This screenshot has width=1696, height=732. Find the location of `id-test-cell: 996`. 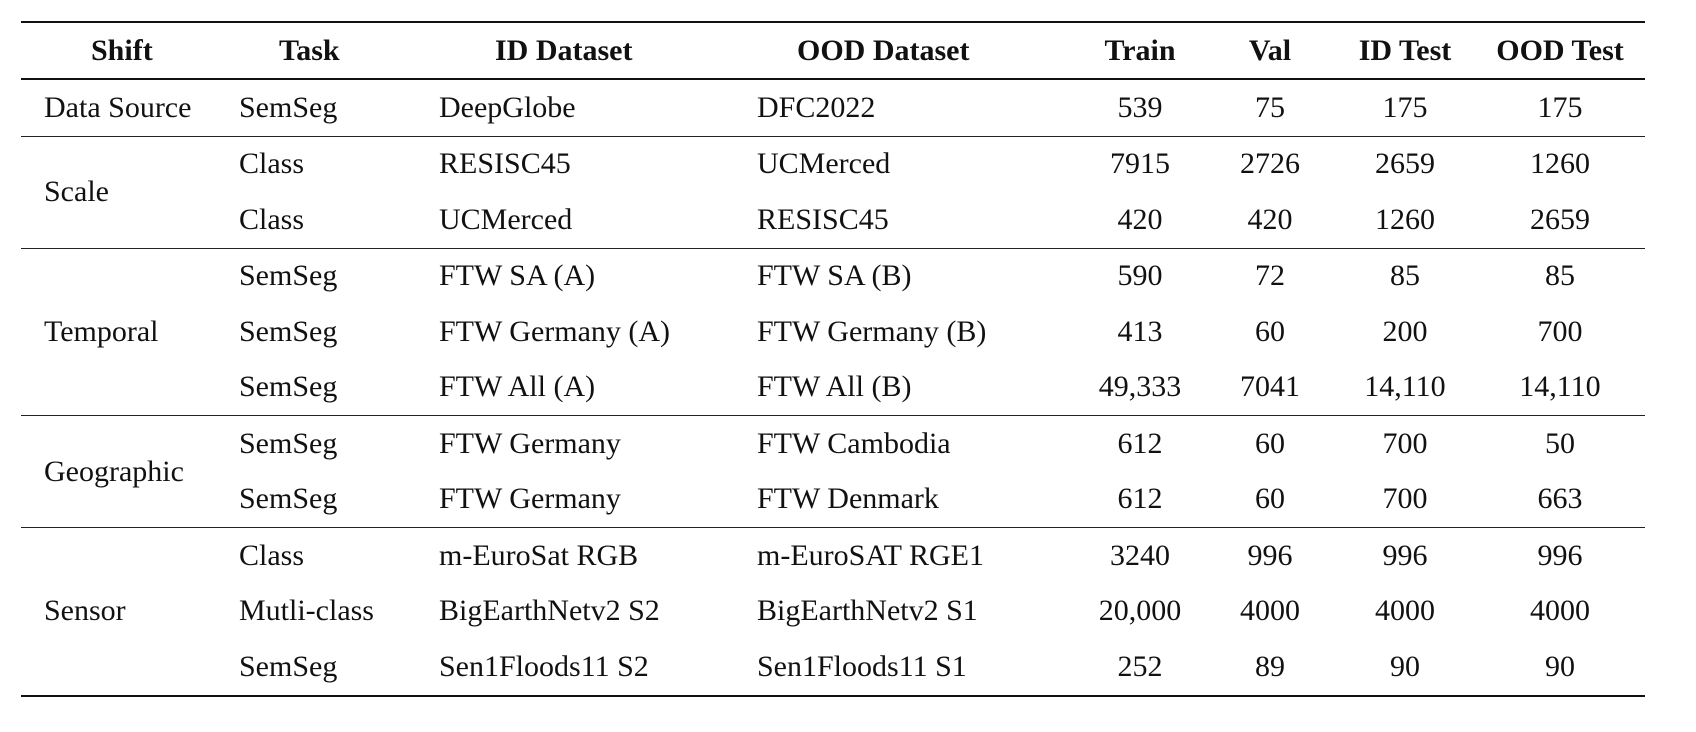

id-test-cell: 996 is located at coordinates (1405, 555).